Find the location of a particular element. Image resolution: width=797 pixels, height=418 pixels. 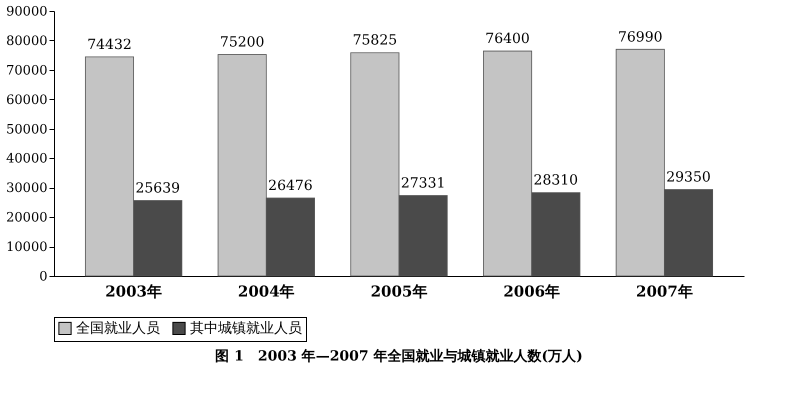

x-tick-label: 2007年 is located at coordinates (664, 291).